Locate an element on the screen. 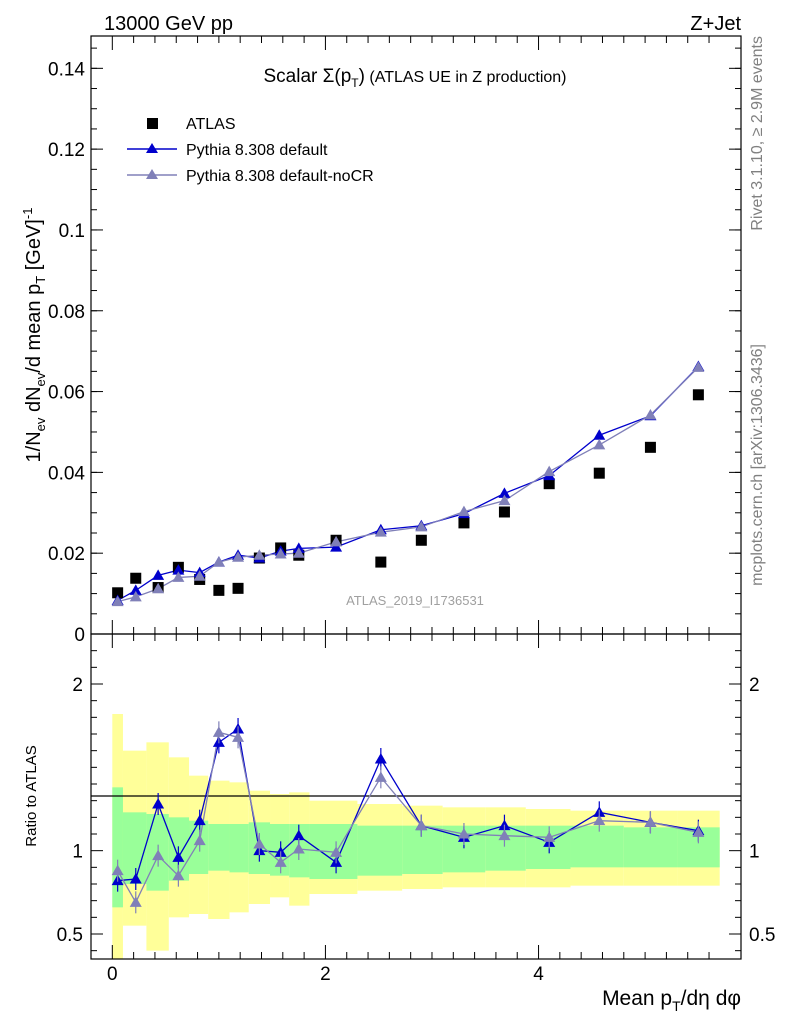 This screenshot has width=786, height=1024. main-y-tick-label: 0.02 is located at coordinates (66, 554).